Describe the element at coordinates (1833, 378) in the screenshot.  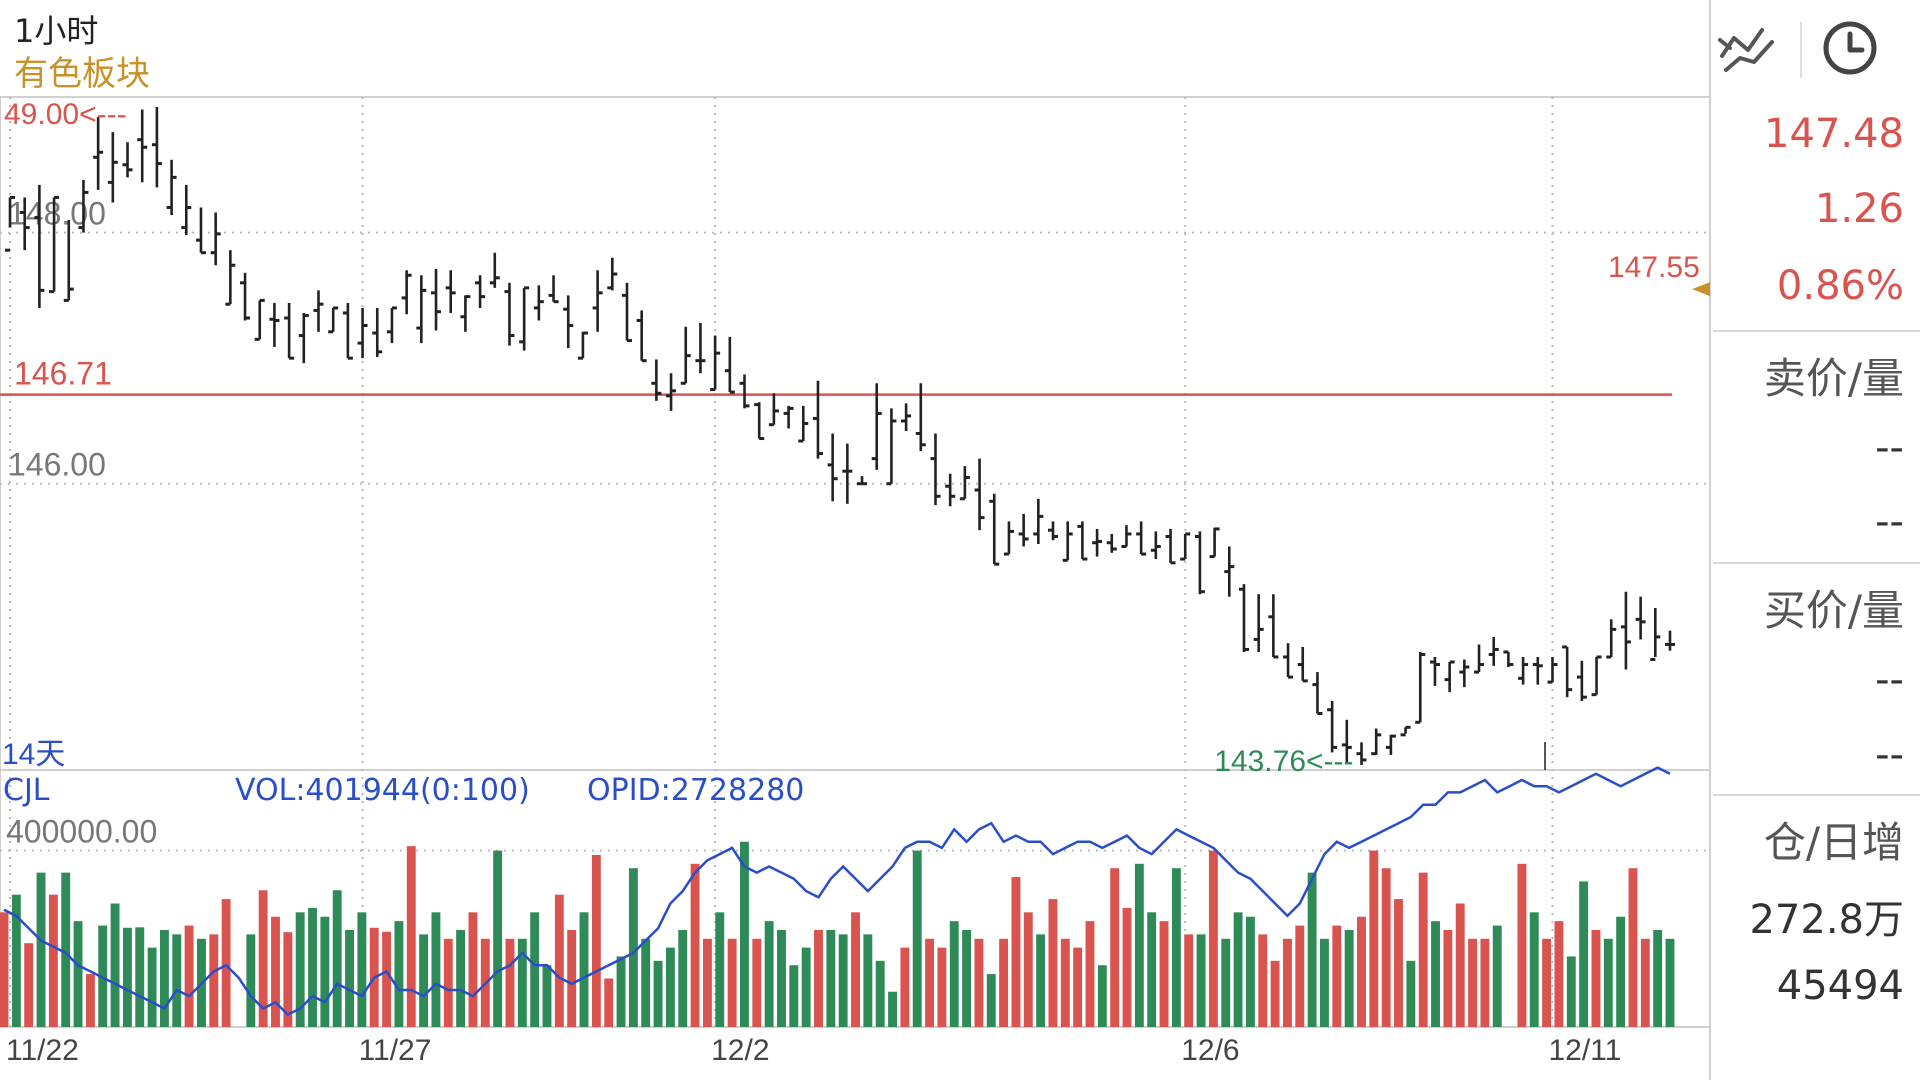
I see `ask-label: 卖价/量` at that location.